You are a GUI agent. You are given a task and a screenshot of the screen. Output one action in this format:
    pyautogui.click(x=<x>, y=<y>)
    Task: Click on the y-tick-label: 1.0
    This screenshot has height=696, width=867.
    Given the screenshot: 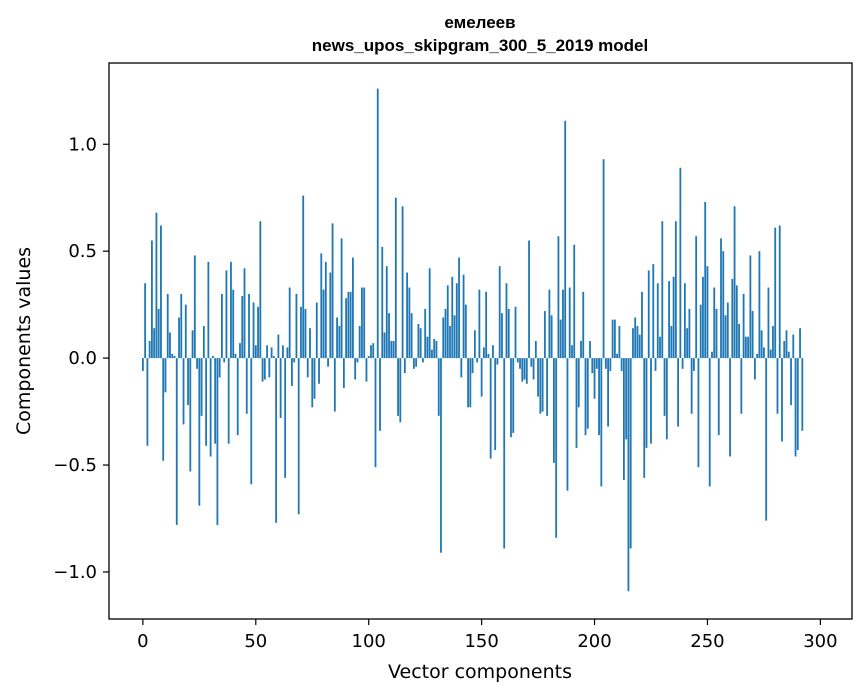 What is the action you would take?
    pyautogui.click(x=82, y=144)
    